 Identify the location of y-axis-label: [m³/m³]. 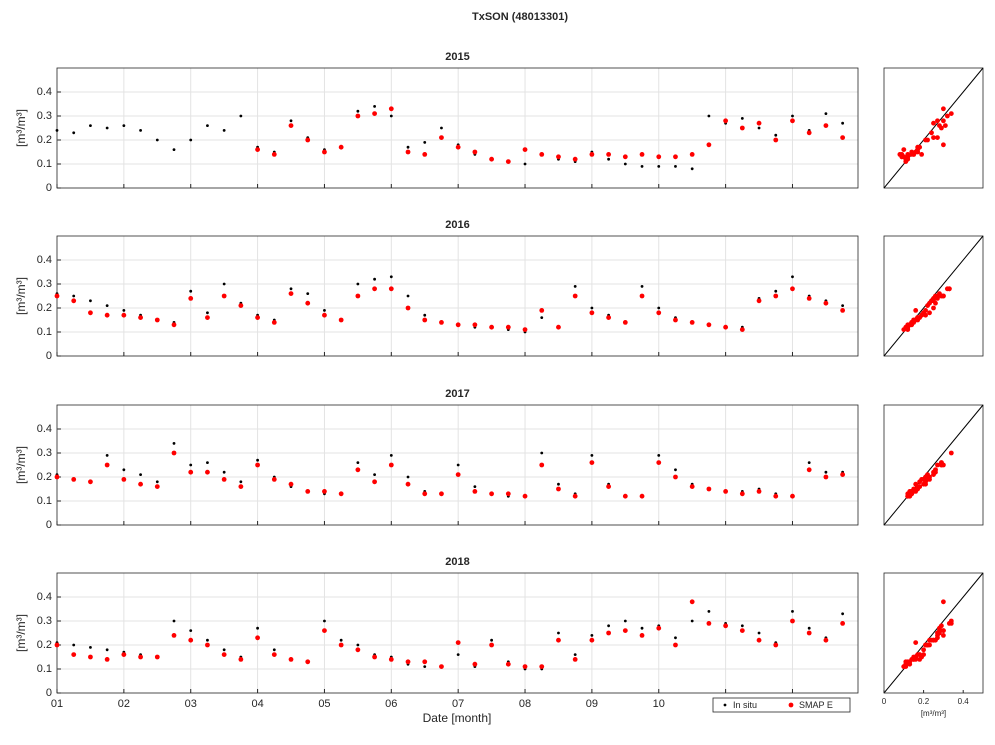
(21, 465).